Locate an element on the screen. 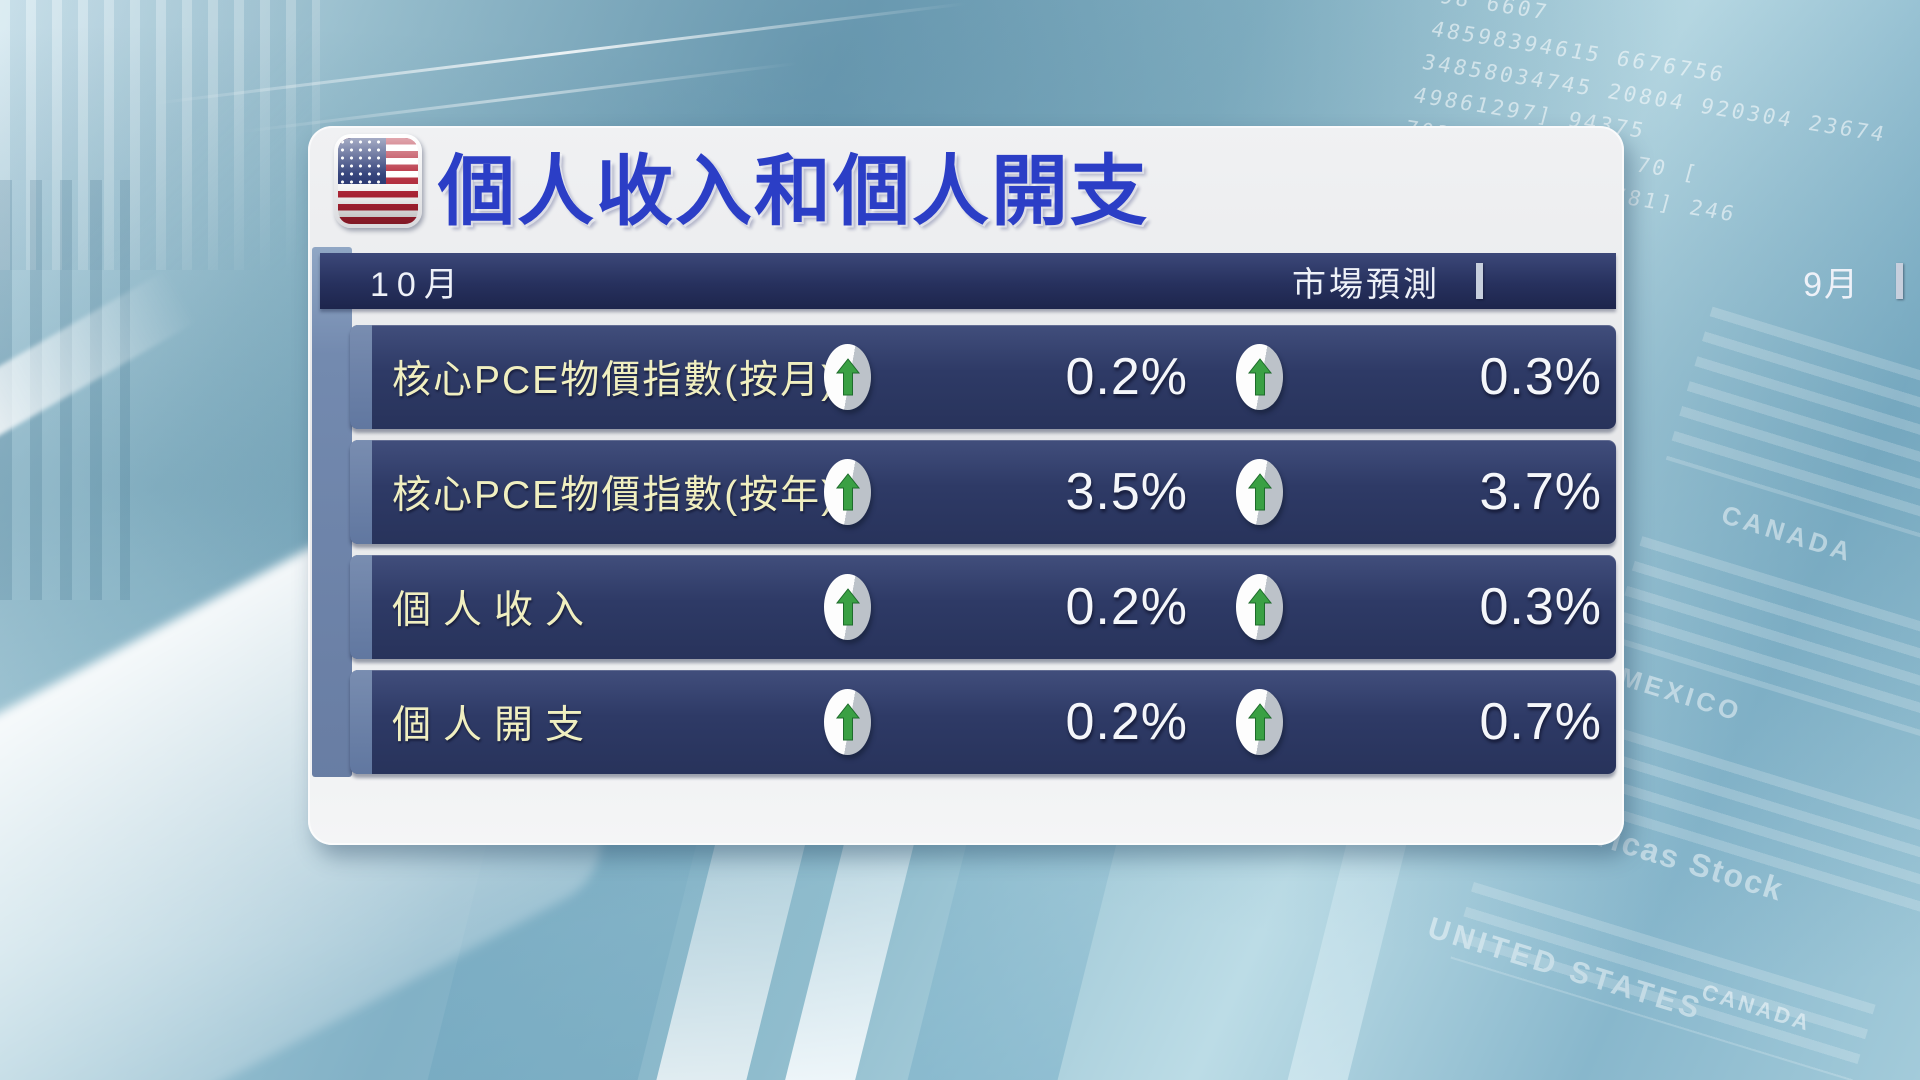  background-faint-text-lines is located at coordinates (1765, 650).